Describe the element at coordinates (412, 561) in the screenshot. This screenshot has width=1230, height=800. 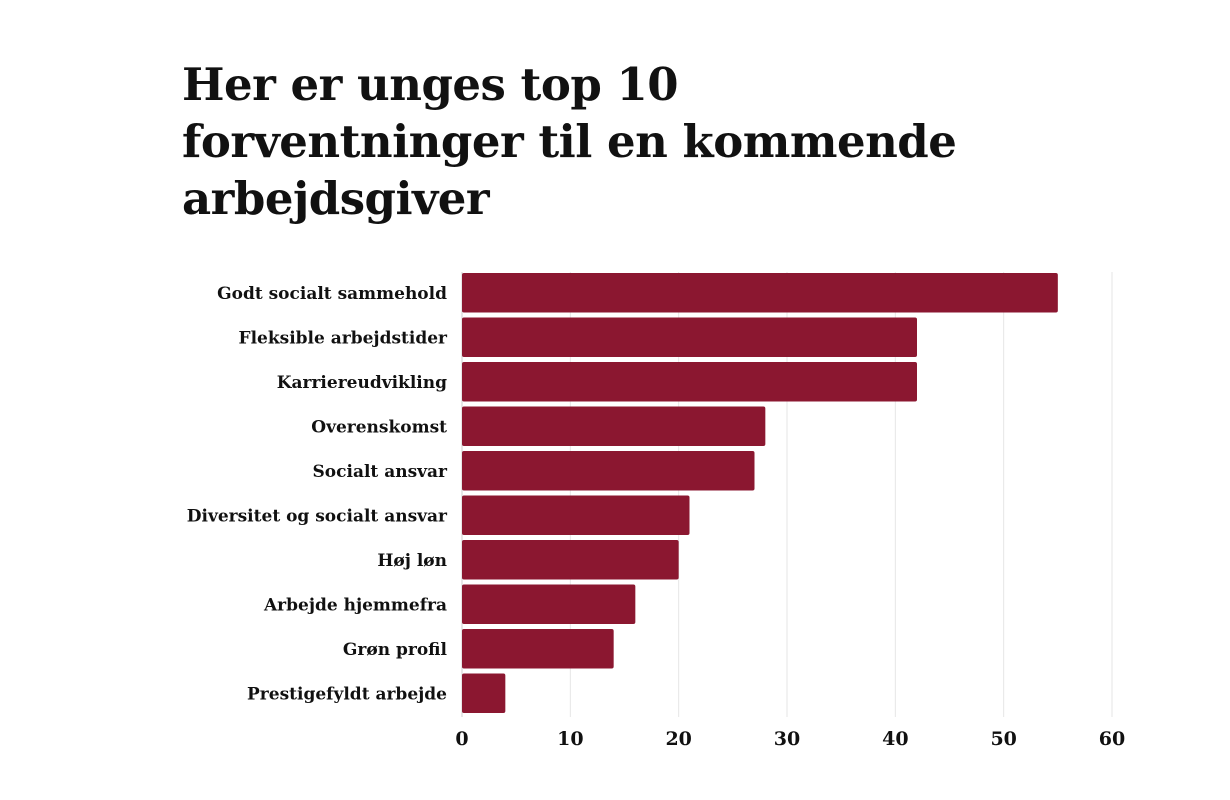
I see `category-label: Høj løn` at that location.